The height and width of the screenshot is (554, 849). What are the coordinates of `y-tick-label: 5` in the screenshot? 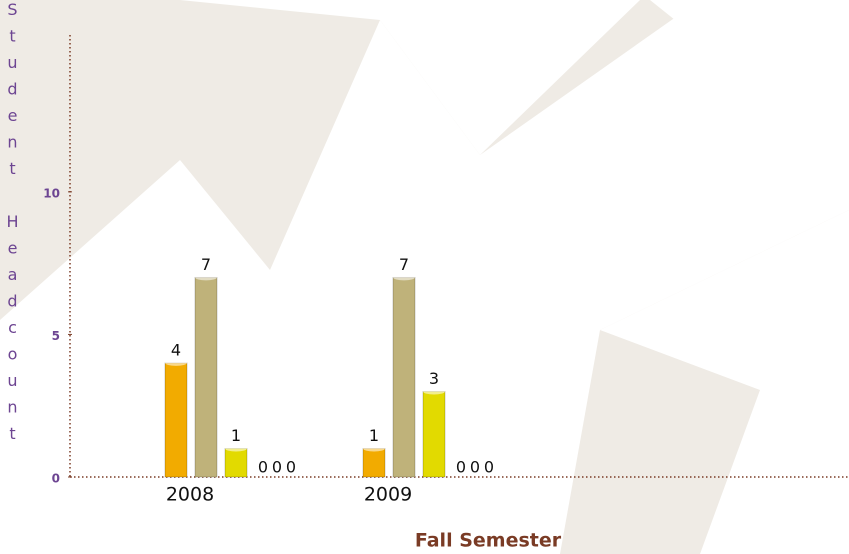 It's located at (56, 336).